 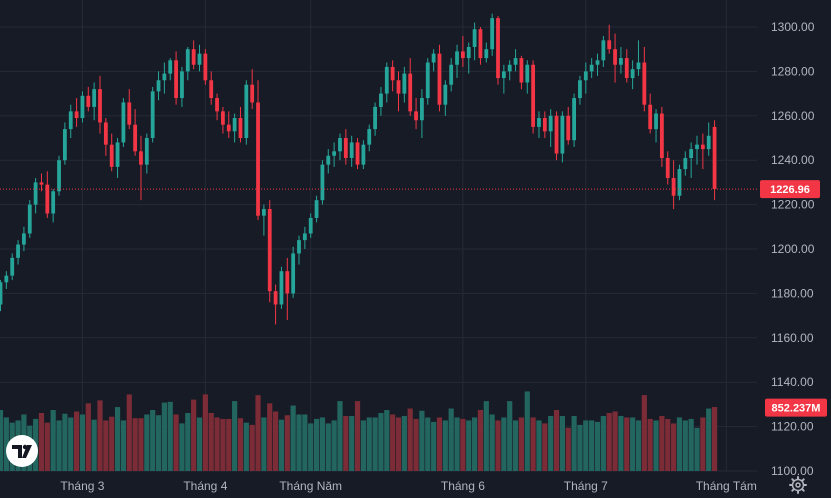 What do you see at coordinates (793, 205) in the screenshot?
I see `price-tick-label: 1220.00` at bounding box center [793, 205].